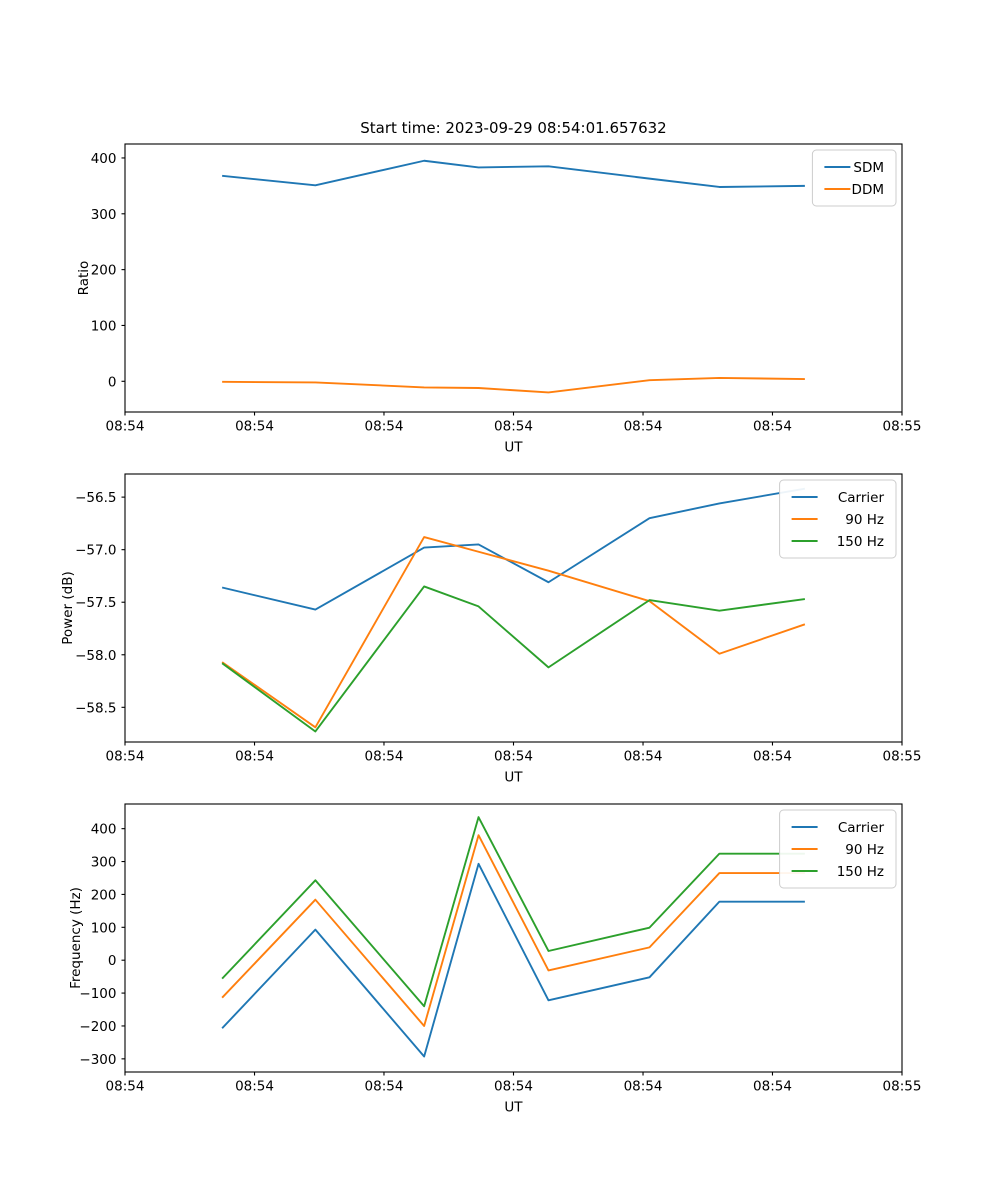 The image size is (1000, 1200). I want to click on y-tick-label: −57.0, so click(95, 551).